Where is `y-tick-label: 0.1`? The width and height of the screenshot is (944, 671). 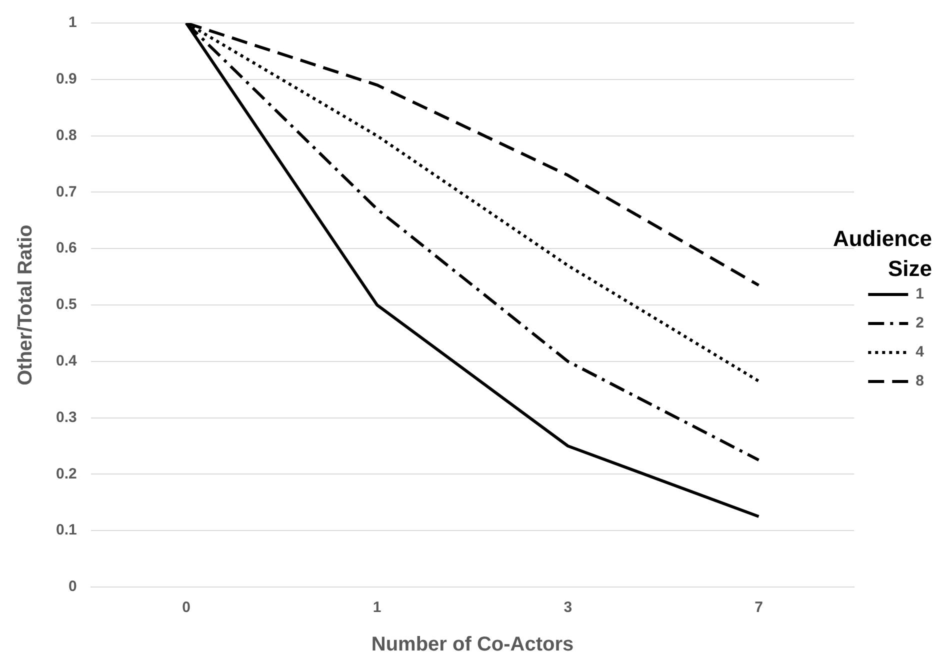
y-tick-label: 0.1 is located at coordinates (66, 530).